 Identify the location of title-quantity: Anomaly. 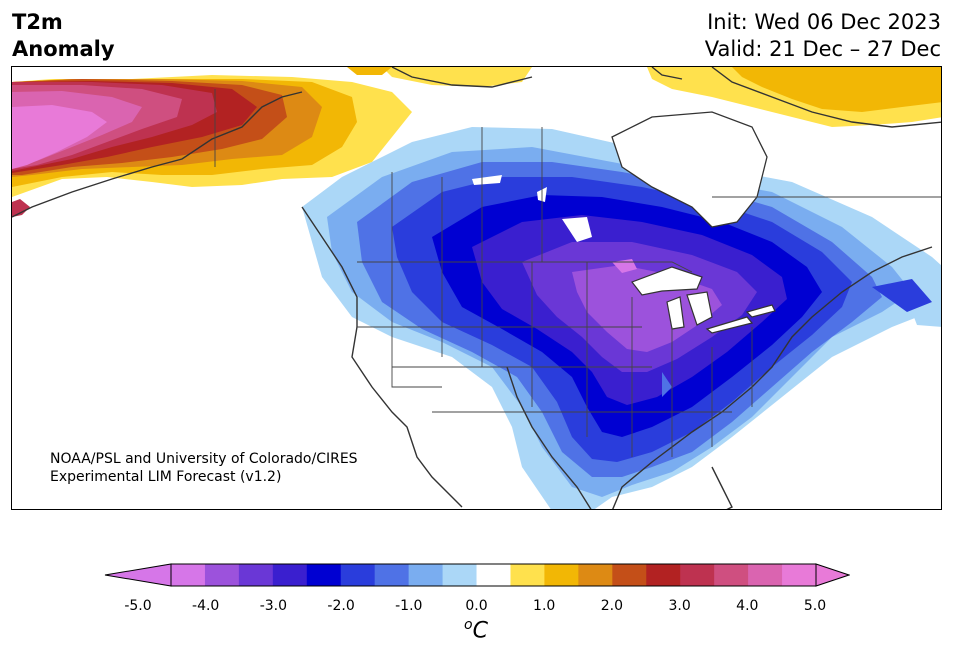
(63, 49).